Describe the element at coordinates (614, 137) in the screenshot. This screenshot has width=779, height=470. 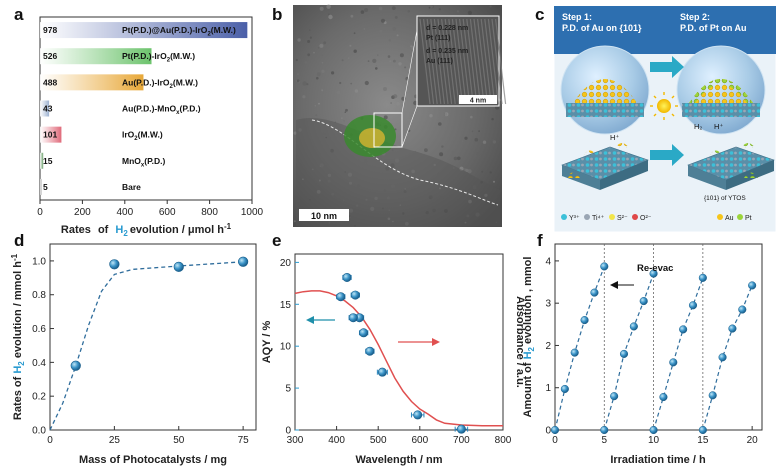
I see `h-plus-label-left: H⁺` at that location.